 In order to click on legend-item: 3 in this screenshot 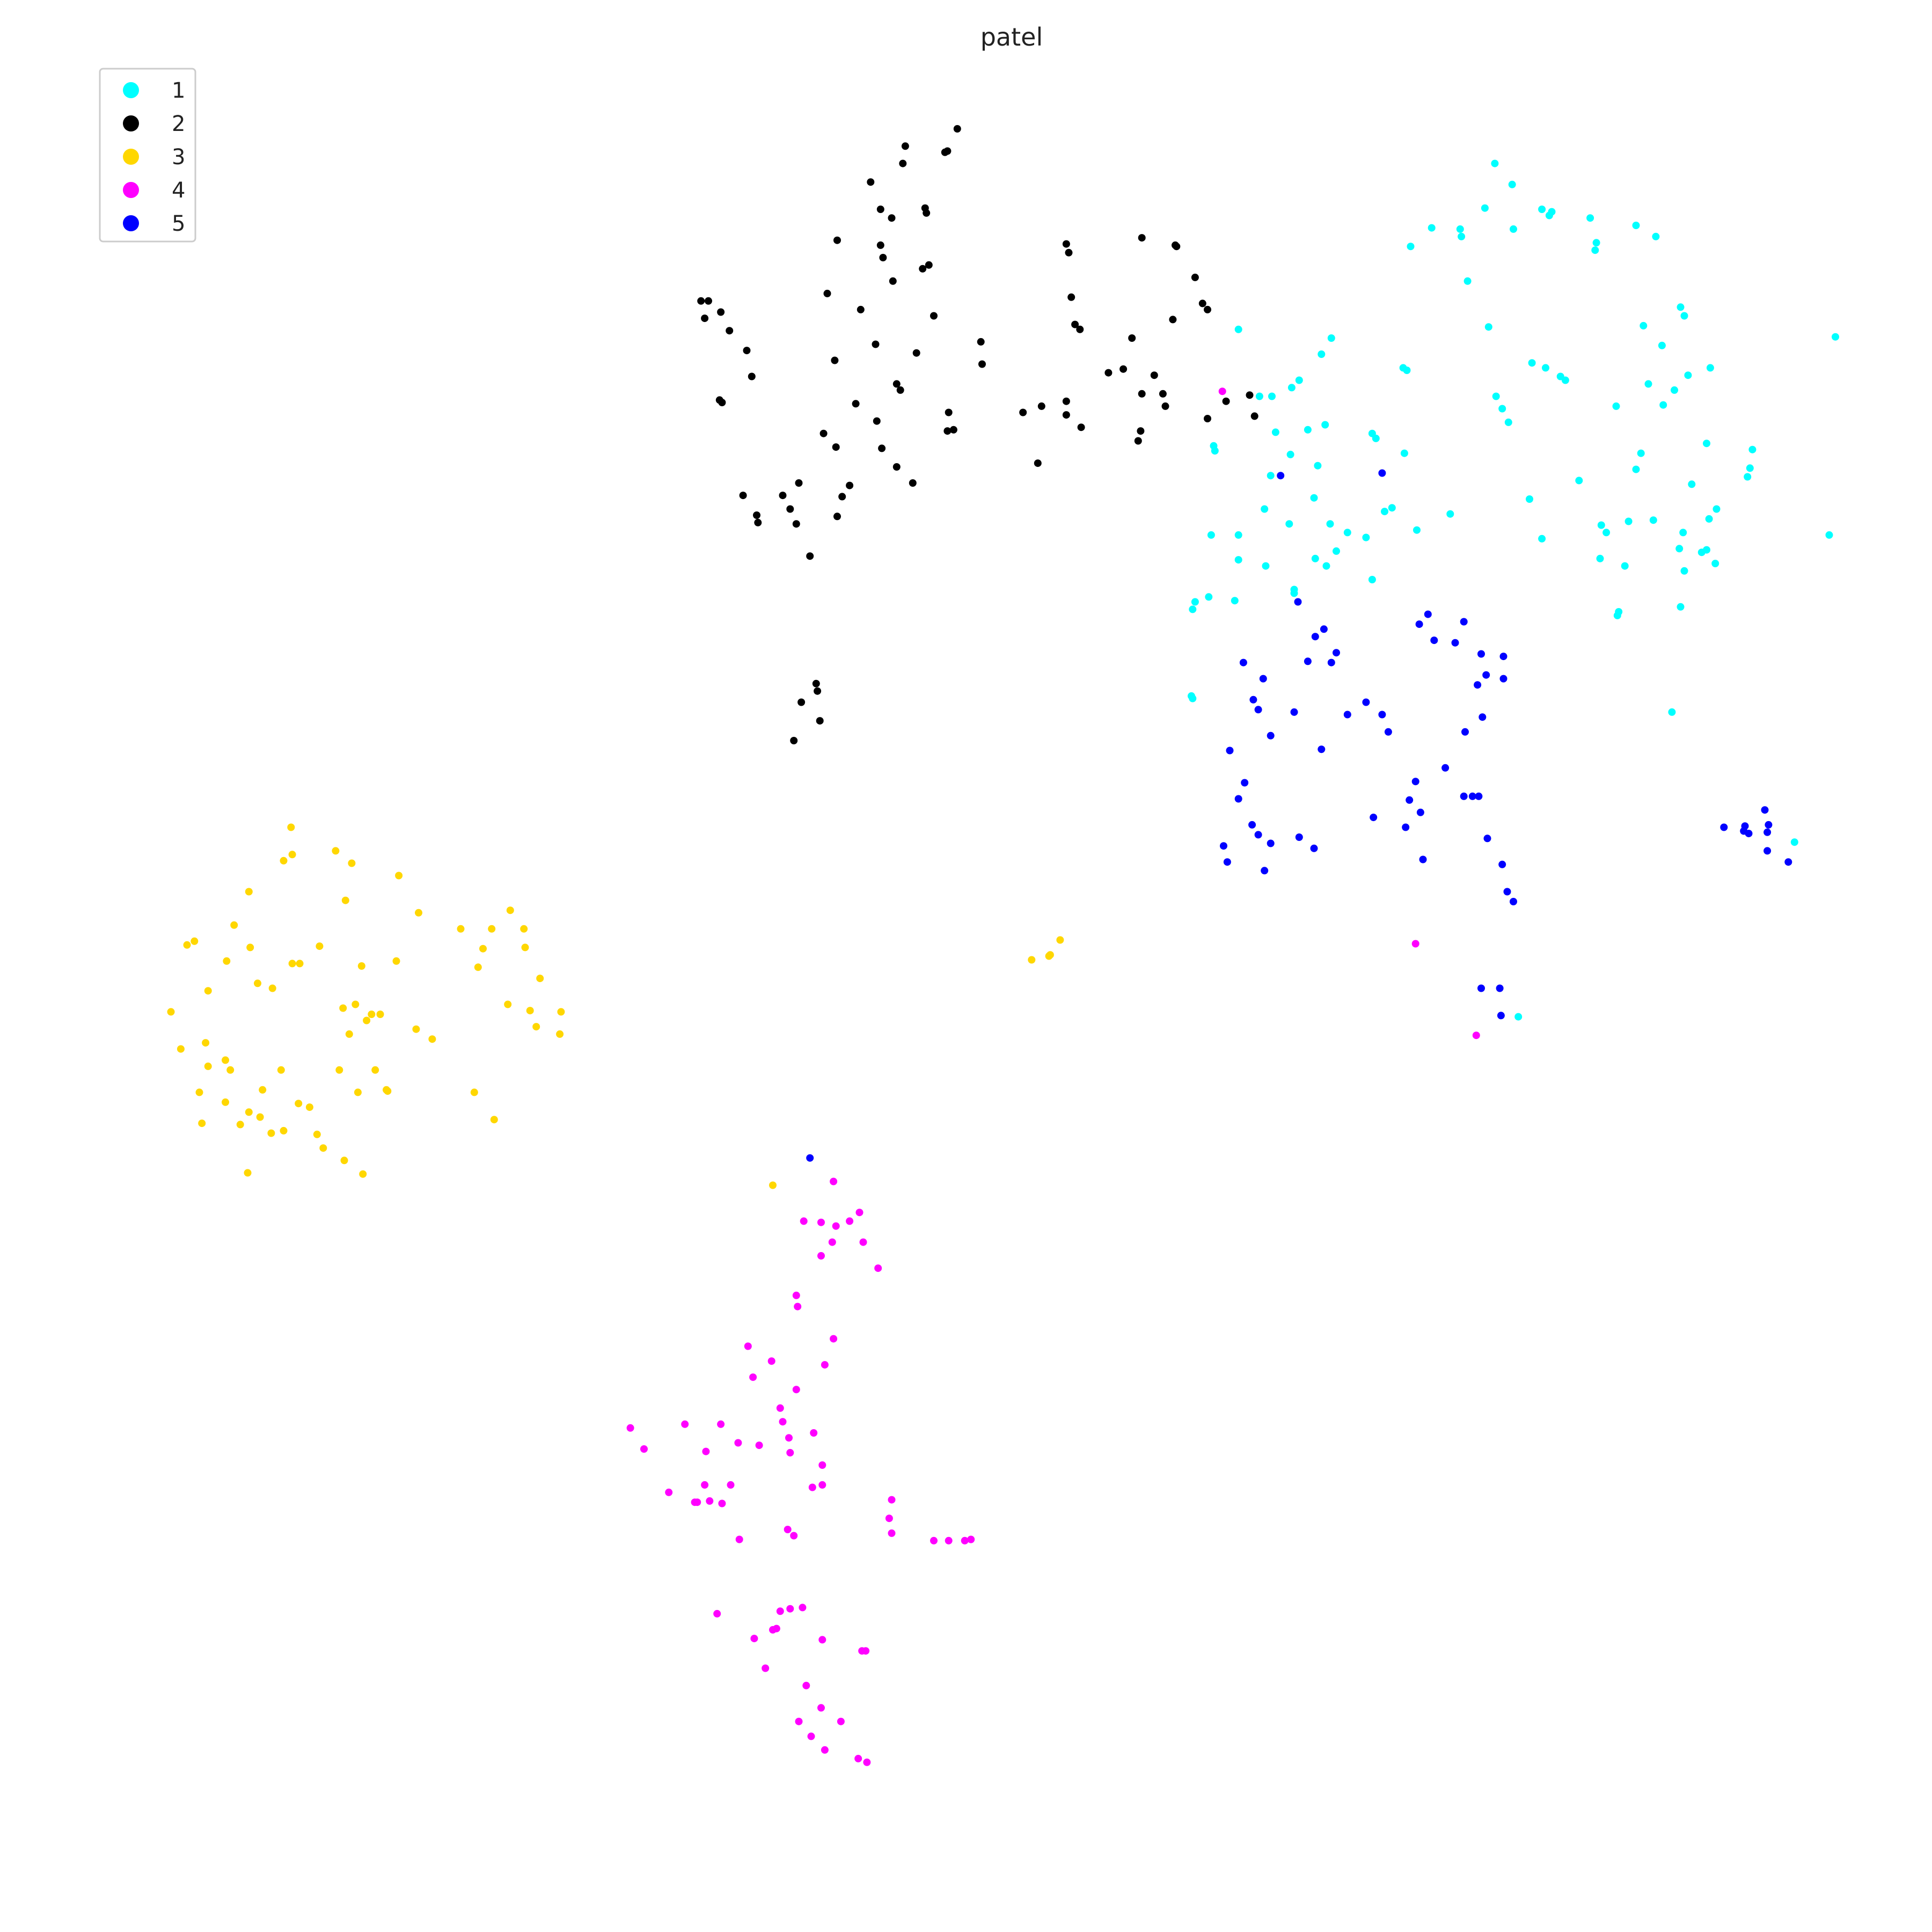, I will do `click(154, 157)`.